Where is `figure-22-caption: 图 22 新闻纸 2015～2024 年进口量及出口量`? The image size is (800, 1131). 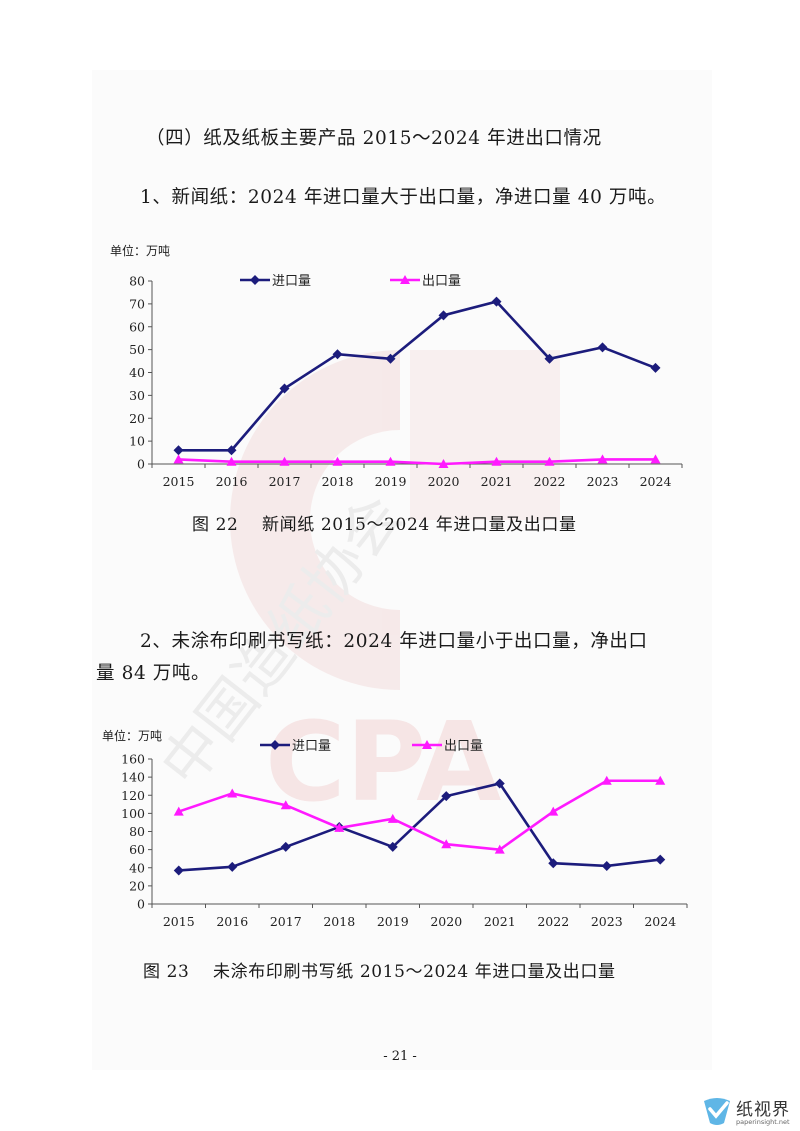 figure-22-caption: 图 22 新闻纸 2015～2024 年进口量及出口量 is located at coordinates (384, 525).